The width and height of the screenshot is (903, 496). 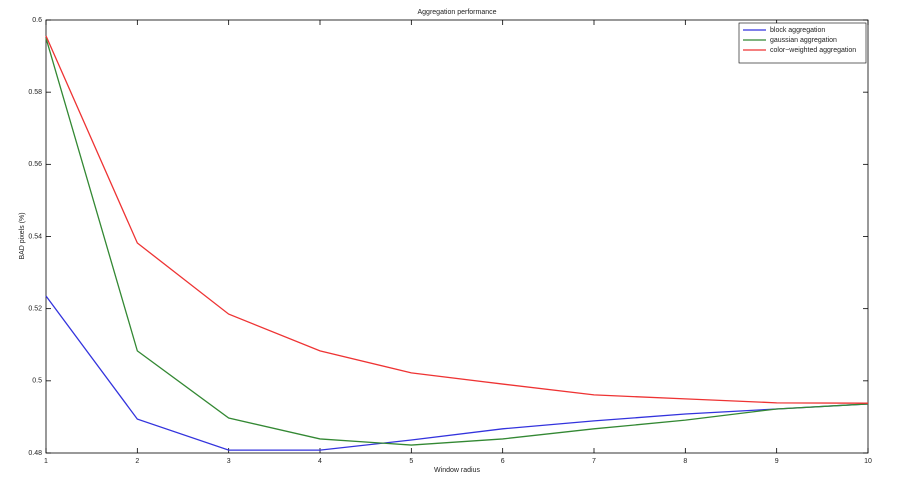 What do you see at coordinates (37, 20) in the screenshot?
I see `y-tick-label: 0.6` at bounding box center [37, 20].